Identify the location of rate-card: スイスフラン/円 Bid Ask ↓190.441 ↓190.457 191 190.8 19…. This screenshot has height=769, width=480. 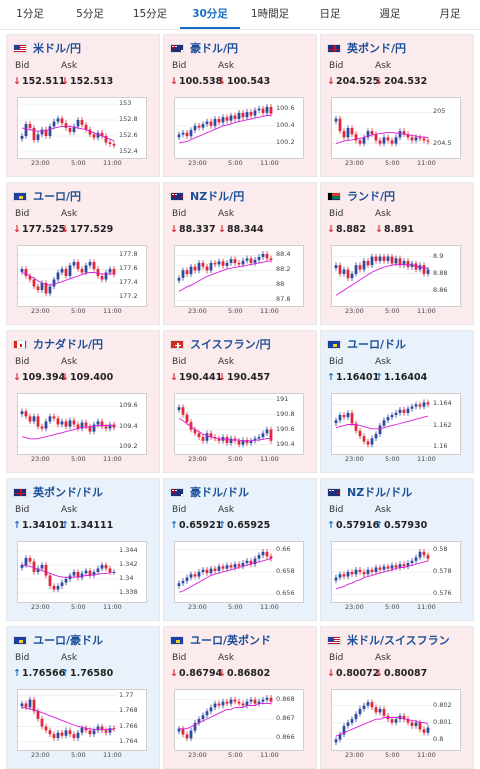
(240, 401).